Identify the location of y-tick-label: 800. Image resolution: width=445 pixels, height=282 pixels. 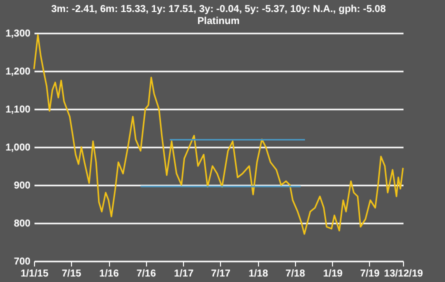
(22, 224).